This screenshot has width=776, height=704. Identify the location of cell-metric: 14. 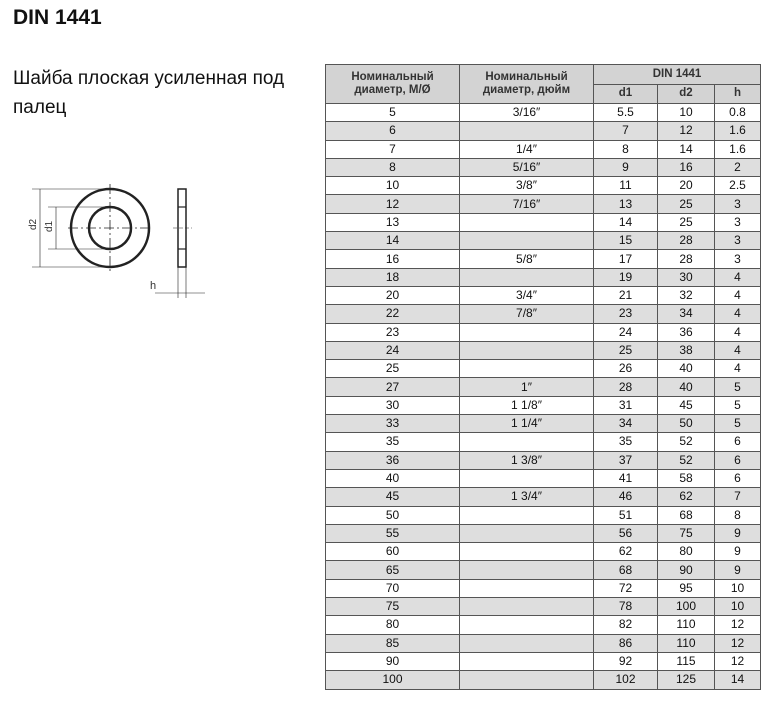
(392, 241).